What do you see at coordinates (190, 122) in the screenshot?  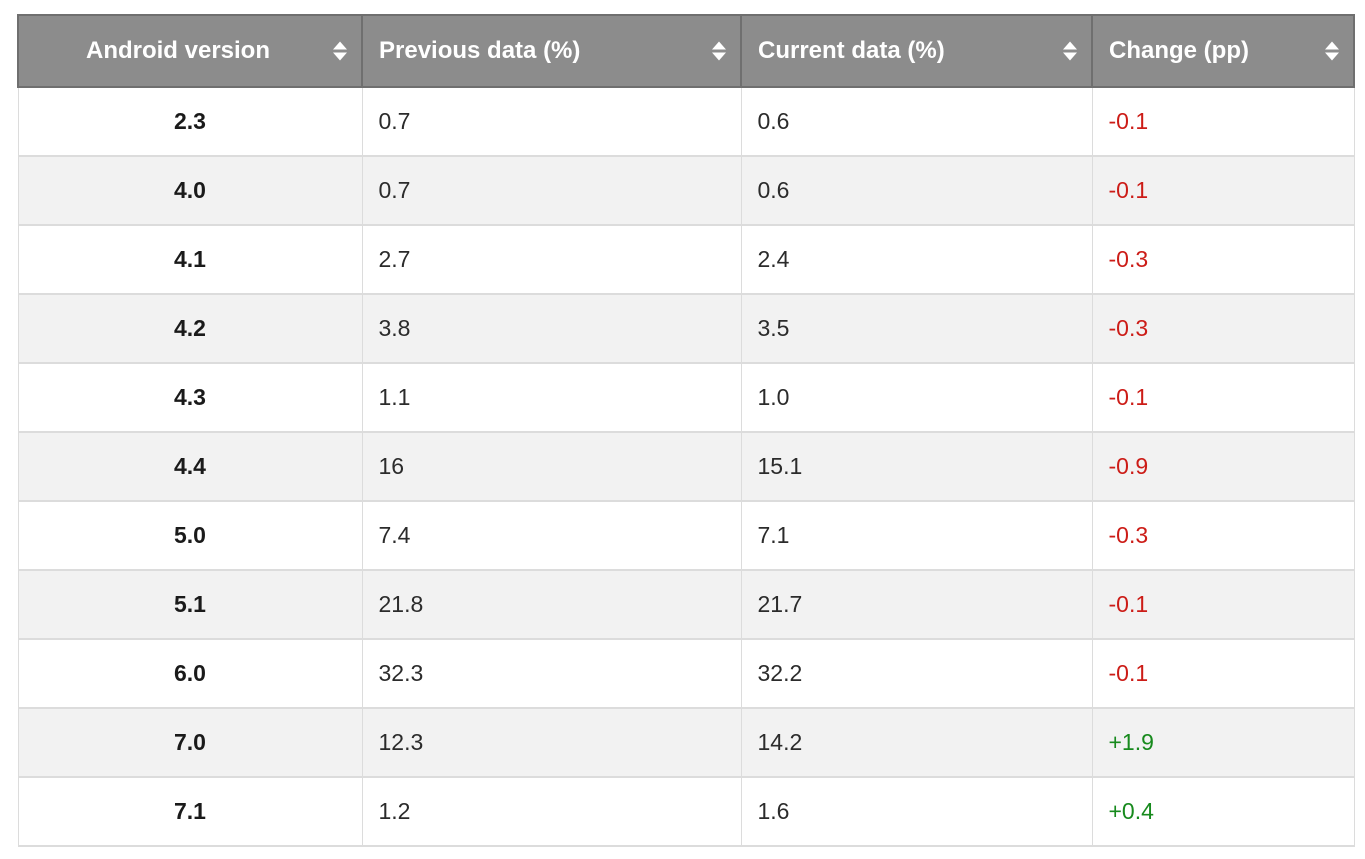 I see `android-version-cell: 2.3` at bounding box center [190, 122].